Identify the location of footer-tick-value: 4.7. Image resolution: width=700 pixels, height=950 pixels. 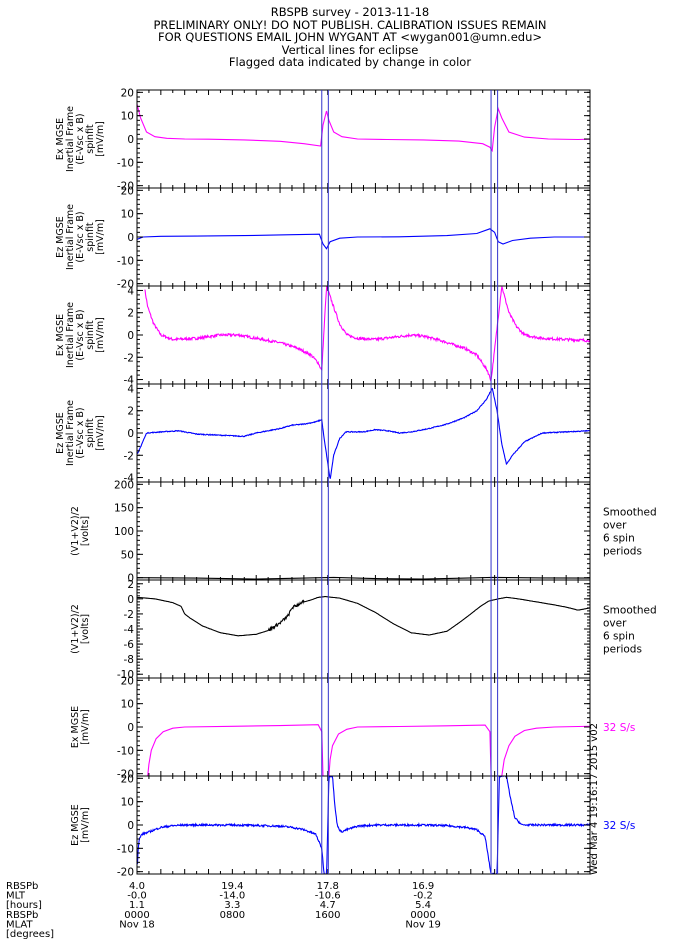
(328, 905).